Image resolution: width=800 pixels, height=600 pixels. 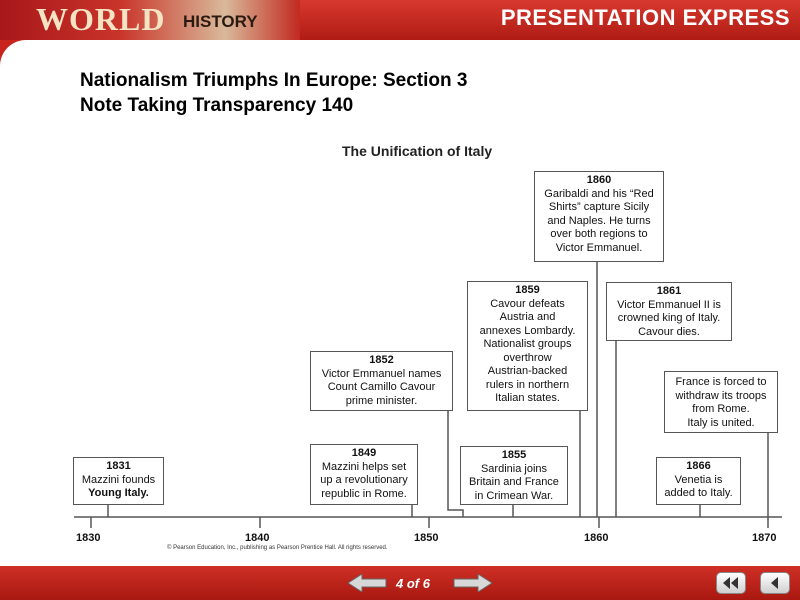 What do you see at coordinates (698, 493) in the screenshot?
I see `event-text-line: added to Italy.` at bounding box center [698, 493].